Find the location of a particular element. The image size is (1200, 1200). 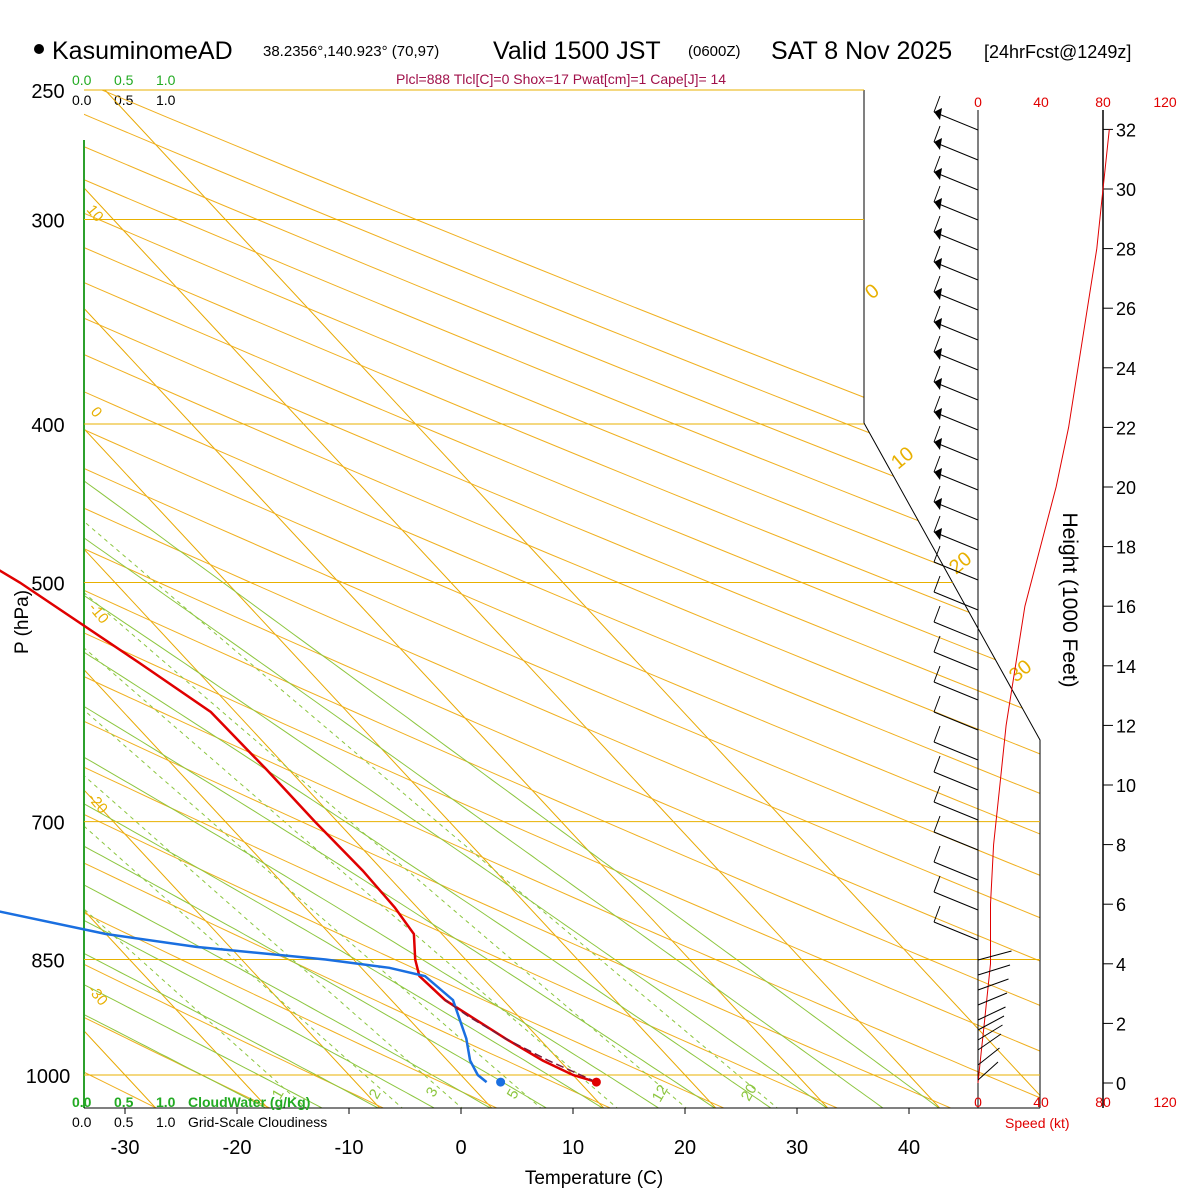

height-tick-label: 22 is located at coordinates (1126, 428).